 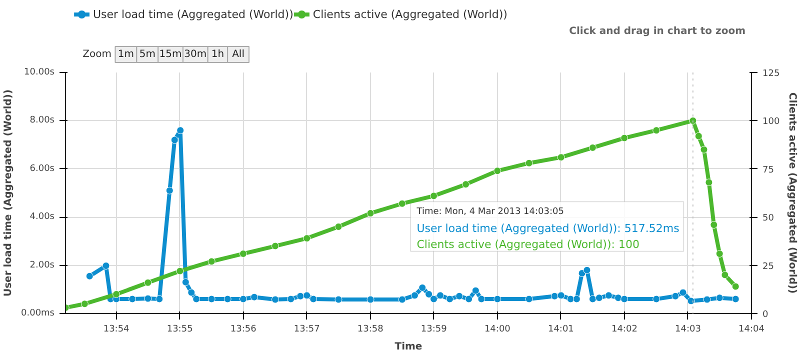 What do you see at coordinates (548, 228) in the screenshot?
I see `annotation: User load time (Aggregated (World)): 517.52ms` at bounding box center [548, 228].